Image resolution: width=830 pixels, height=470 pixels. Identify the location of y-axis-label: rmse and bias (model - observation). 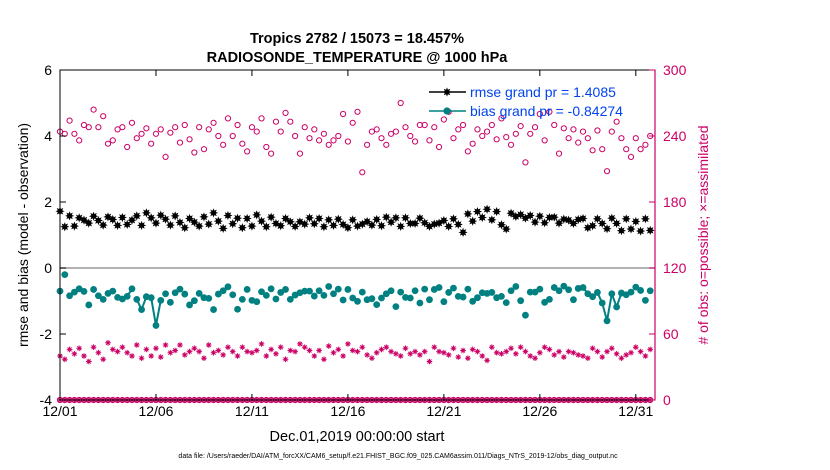
(23, 235).